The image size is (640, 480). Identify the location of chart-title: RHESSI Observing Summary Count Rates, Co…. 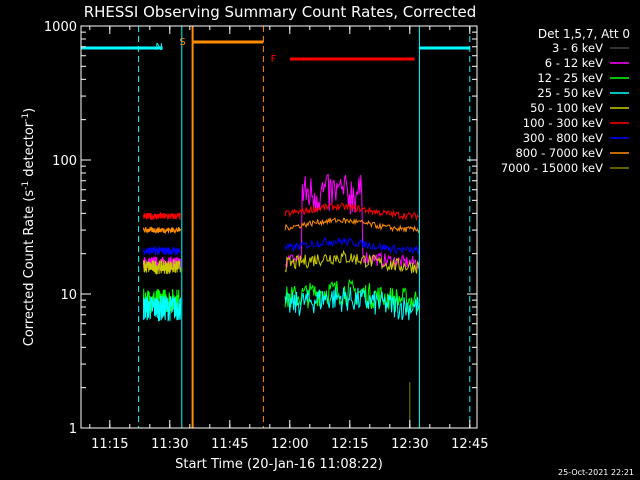
(280, 12).